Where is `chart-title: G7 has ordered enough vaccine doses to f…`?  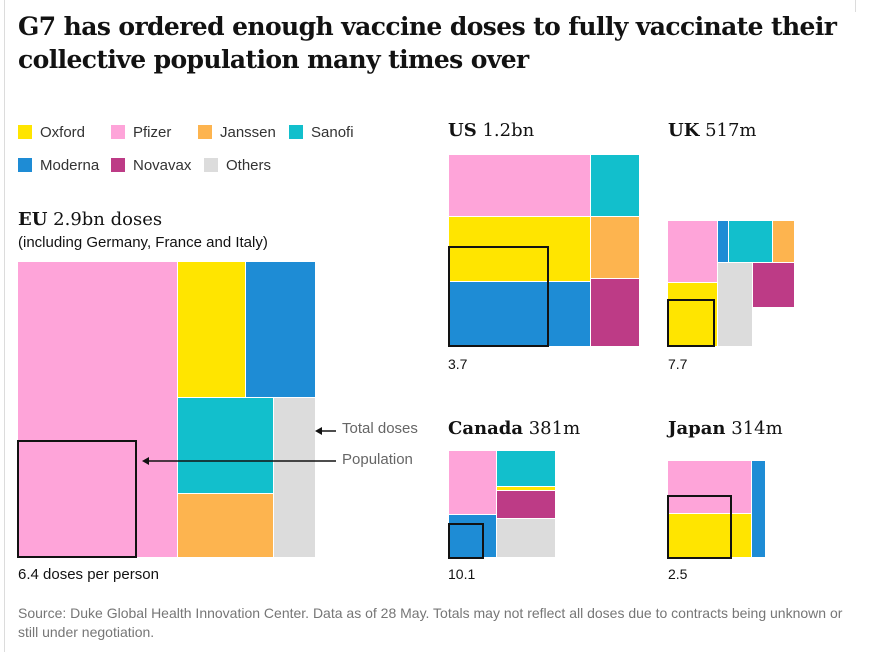 chart-title: G7 has ordered enough vaccine doses to f… is located at coordinates (427, 43).